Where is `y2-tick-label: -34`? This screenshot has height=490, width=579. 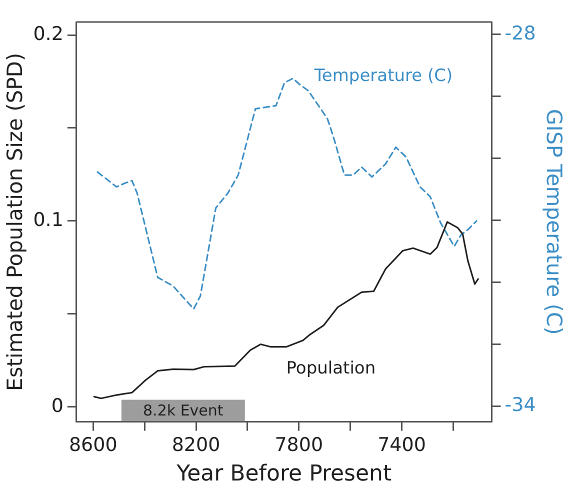
y2-tick-label: -34 is located at coordinates (520, 405).